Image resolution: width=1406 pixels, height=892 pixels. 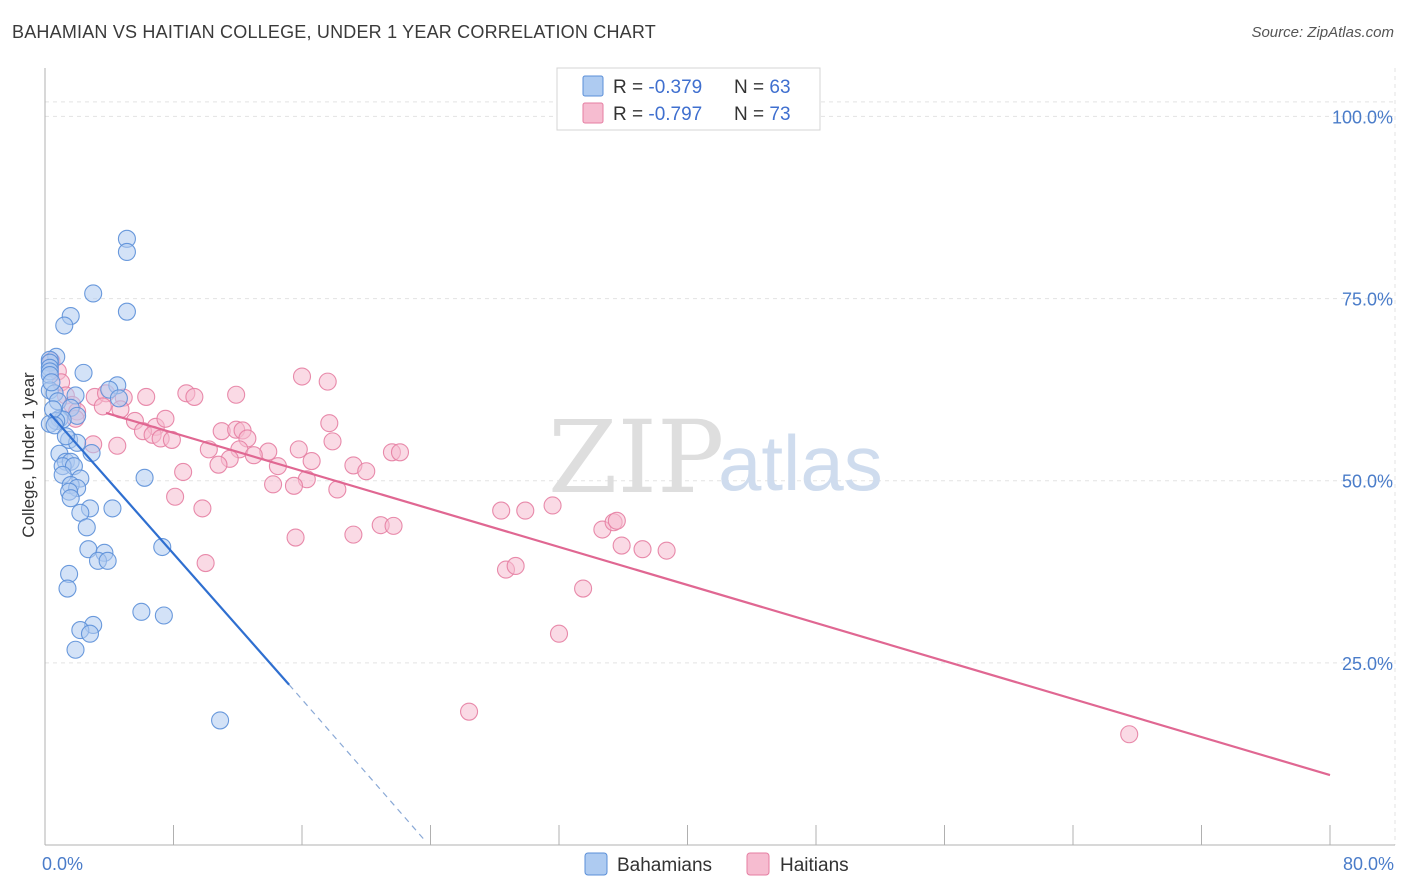 I want to click on bahamians-r-label: R =, so click(x=630, y=87).